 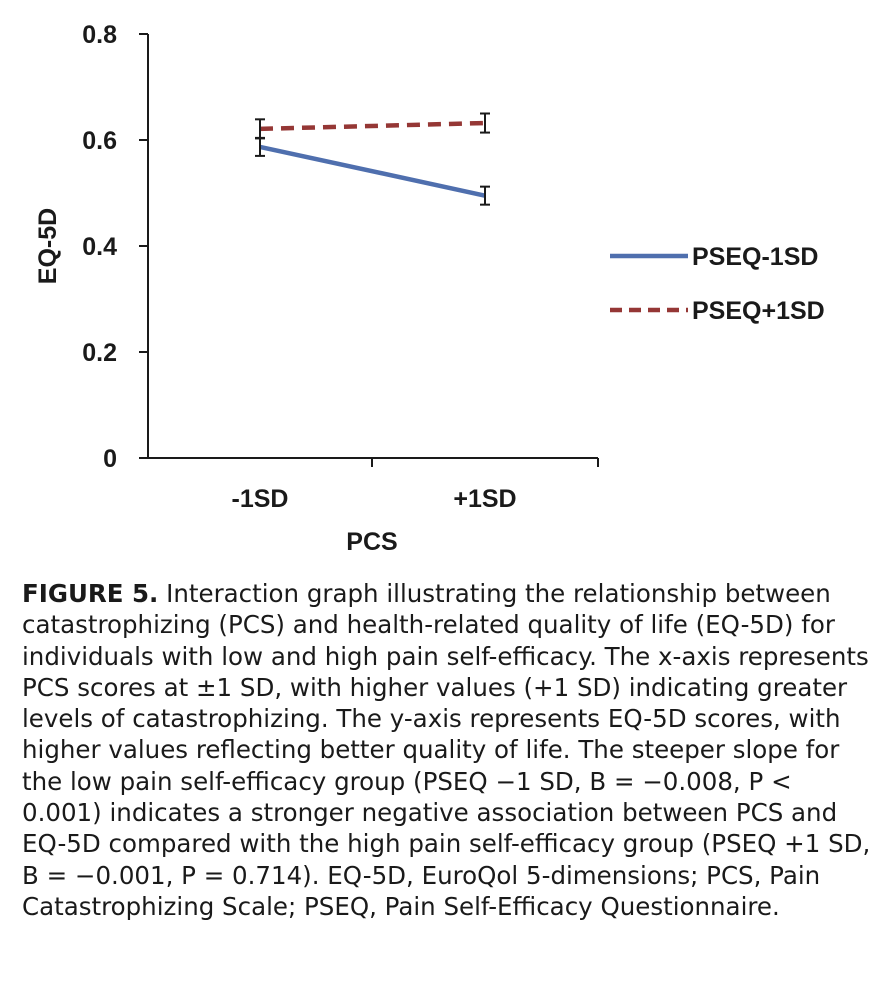 What do you see at coordinates (99, 141) in the screenshot?
I see `y-tick-label: 0.6` at bounding box center [99, 141].